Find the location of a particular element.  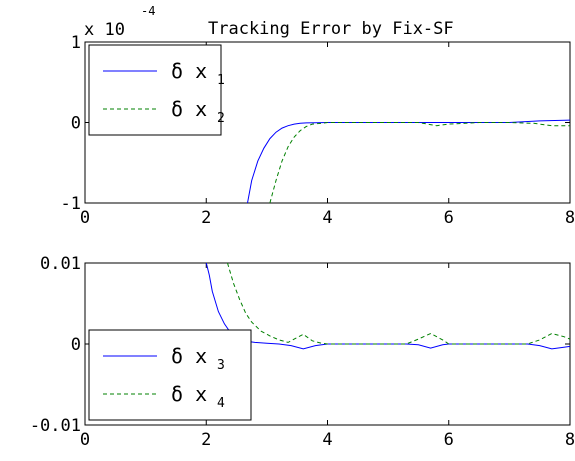

y-tick-label: 1 is located at coordinates (76, 43).